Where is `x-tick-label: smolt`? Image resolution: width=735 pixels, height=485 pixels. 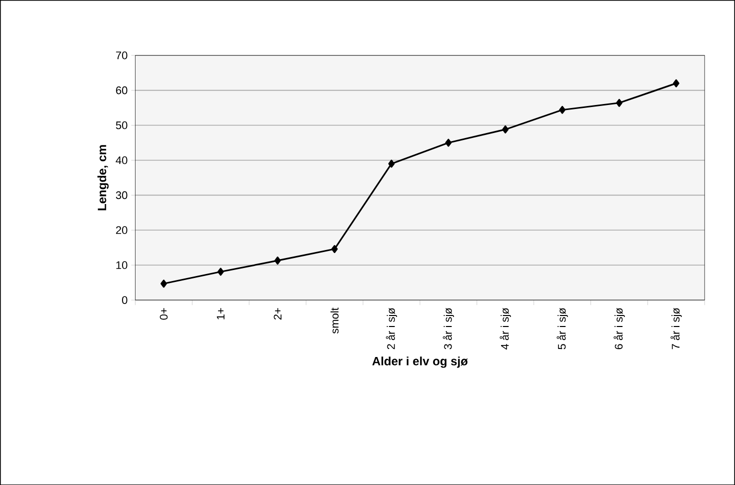 x-tick-label: smolt is located at coordinates (334, 321).